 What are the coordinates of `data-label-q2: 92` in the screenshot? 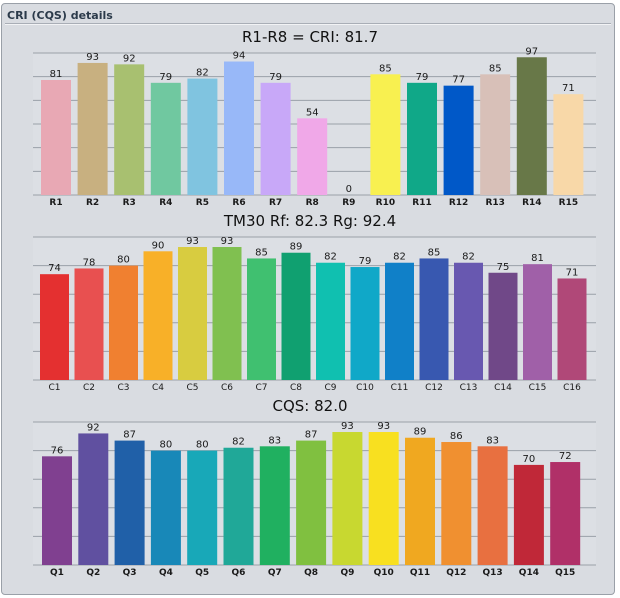 It's located at (93, 427).